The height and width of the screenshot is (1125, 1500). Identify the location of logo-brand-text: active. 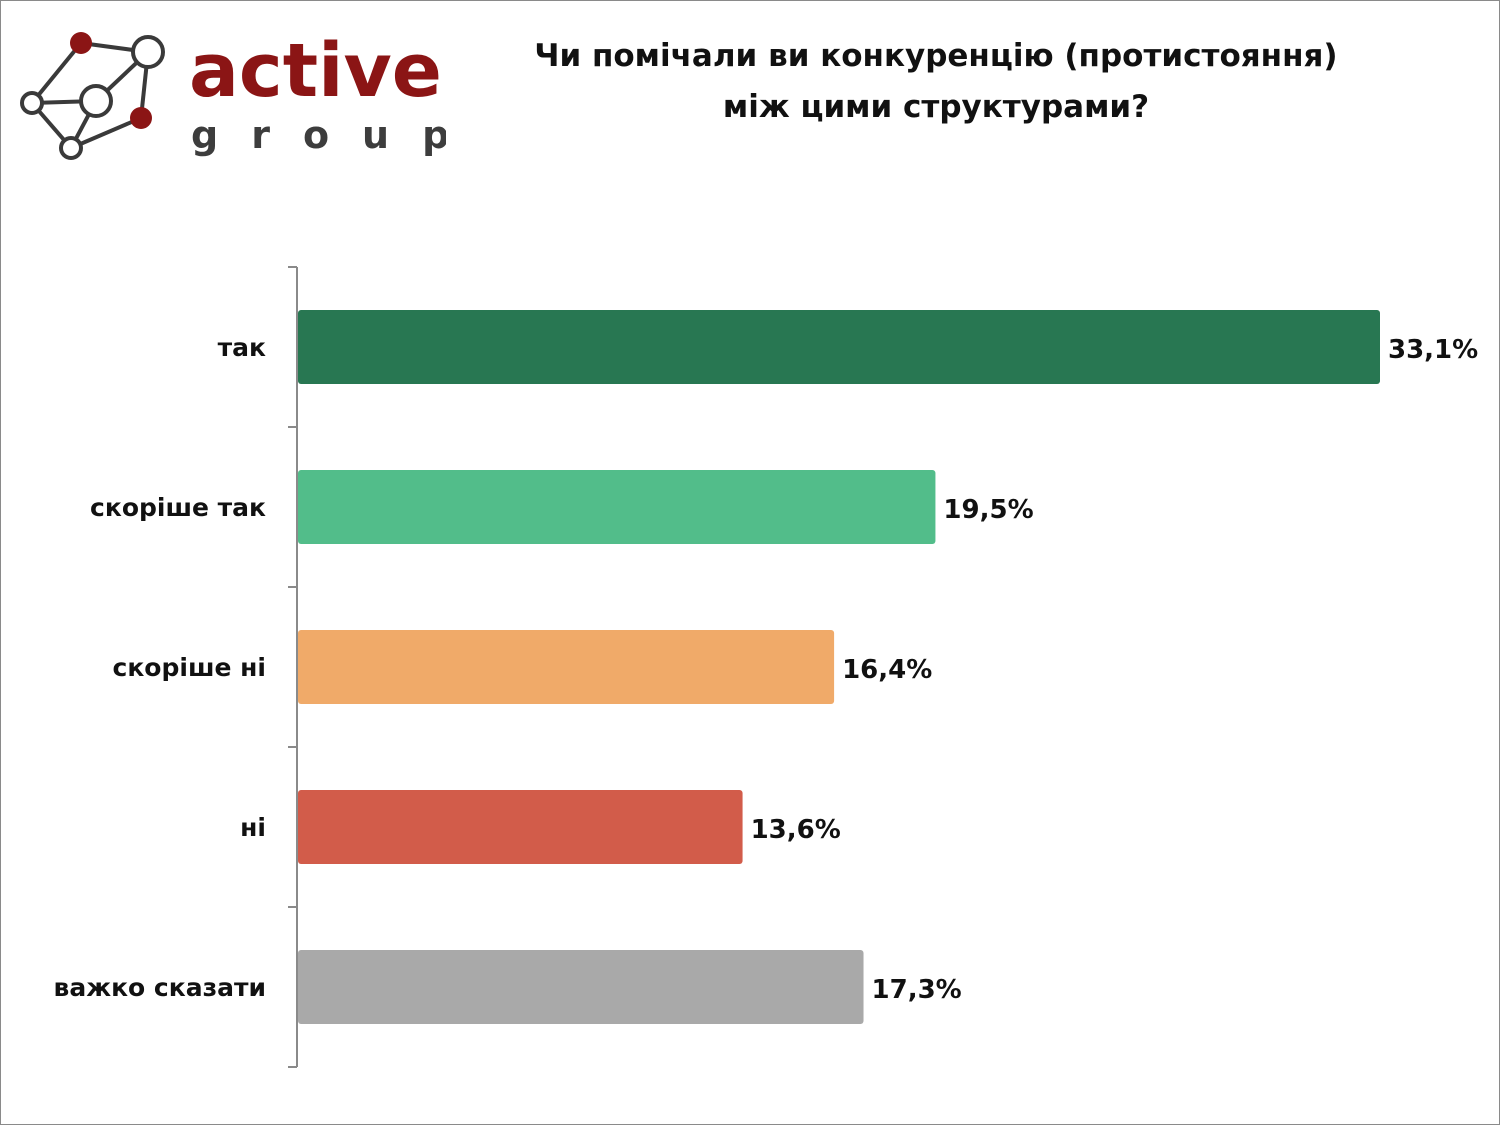
(315, 71).